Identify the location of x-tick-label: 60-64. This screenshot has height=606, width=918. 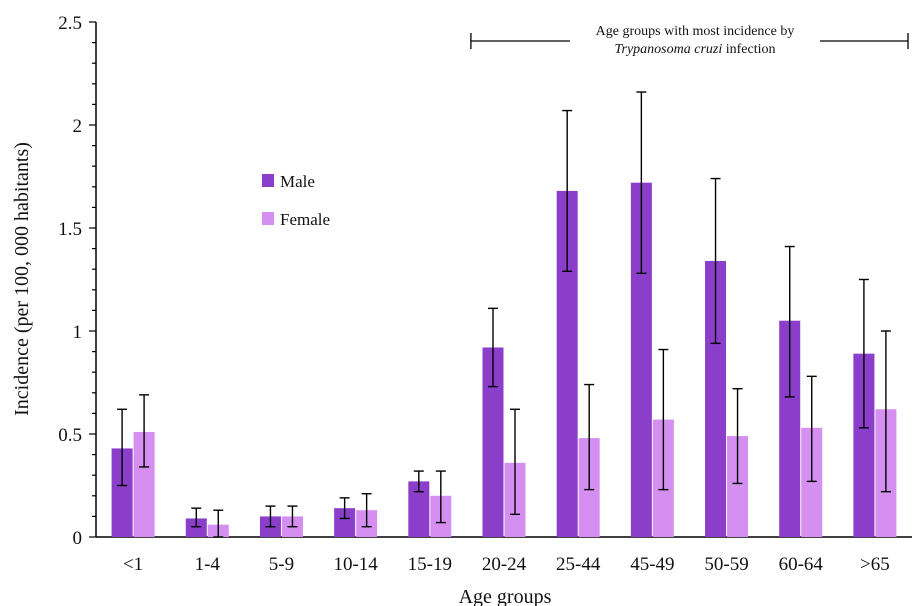
(801, 564).